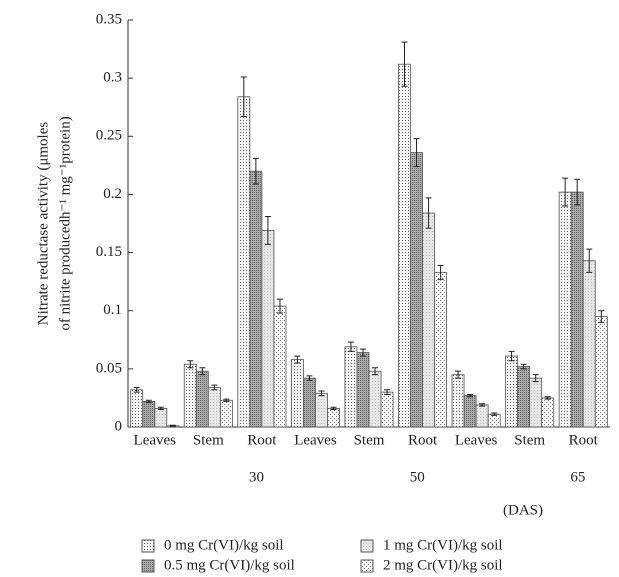 This screenshot has width=619, height=577. Describe the element at coordinates (119, 426) in the screenshot. I see `y-tick-label: 0` at that location.